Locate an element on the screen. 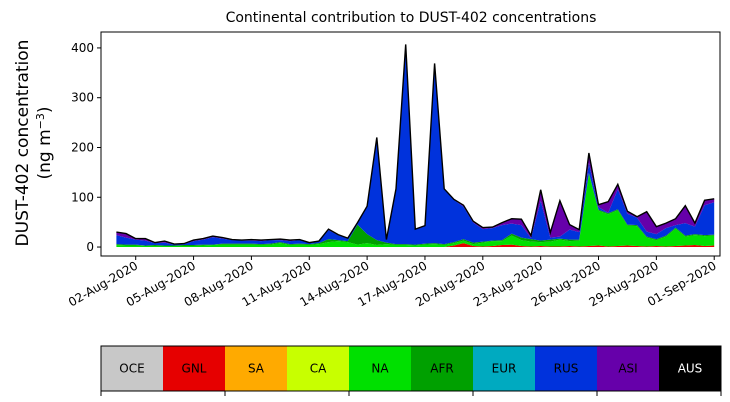 This screenshot has width=730, height=402. y-axis-ticks: 0 100 200 300 400 is located at coordinates (86, 147).